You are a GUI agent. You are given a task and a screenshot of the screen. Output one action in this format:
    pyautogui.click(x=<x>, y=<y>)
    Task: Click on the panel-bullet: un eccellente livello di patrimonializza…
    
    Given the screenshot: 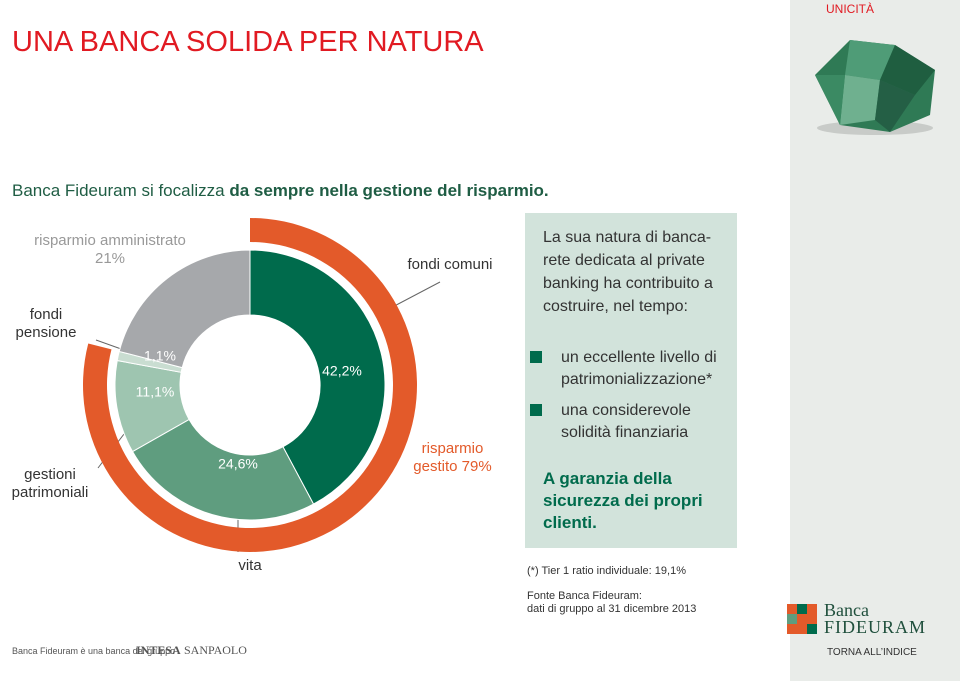 What is the action you would take?
    pyautogui.click(x=639, y=368)
    